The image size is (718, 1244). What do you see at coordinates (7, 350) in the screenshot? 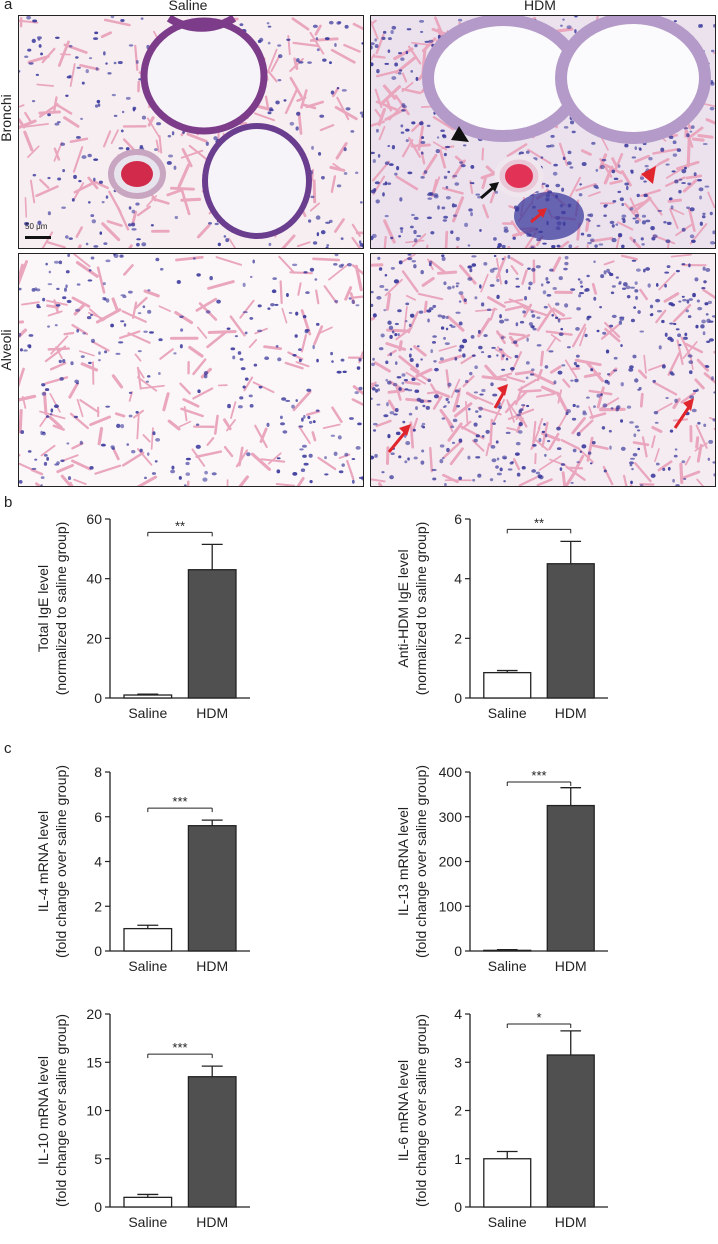
I see `row-alveoli: Alveoli` at bounding box center [7, 350].